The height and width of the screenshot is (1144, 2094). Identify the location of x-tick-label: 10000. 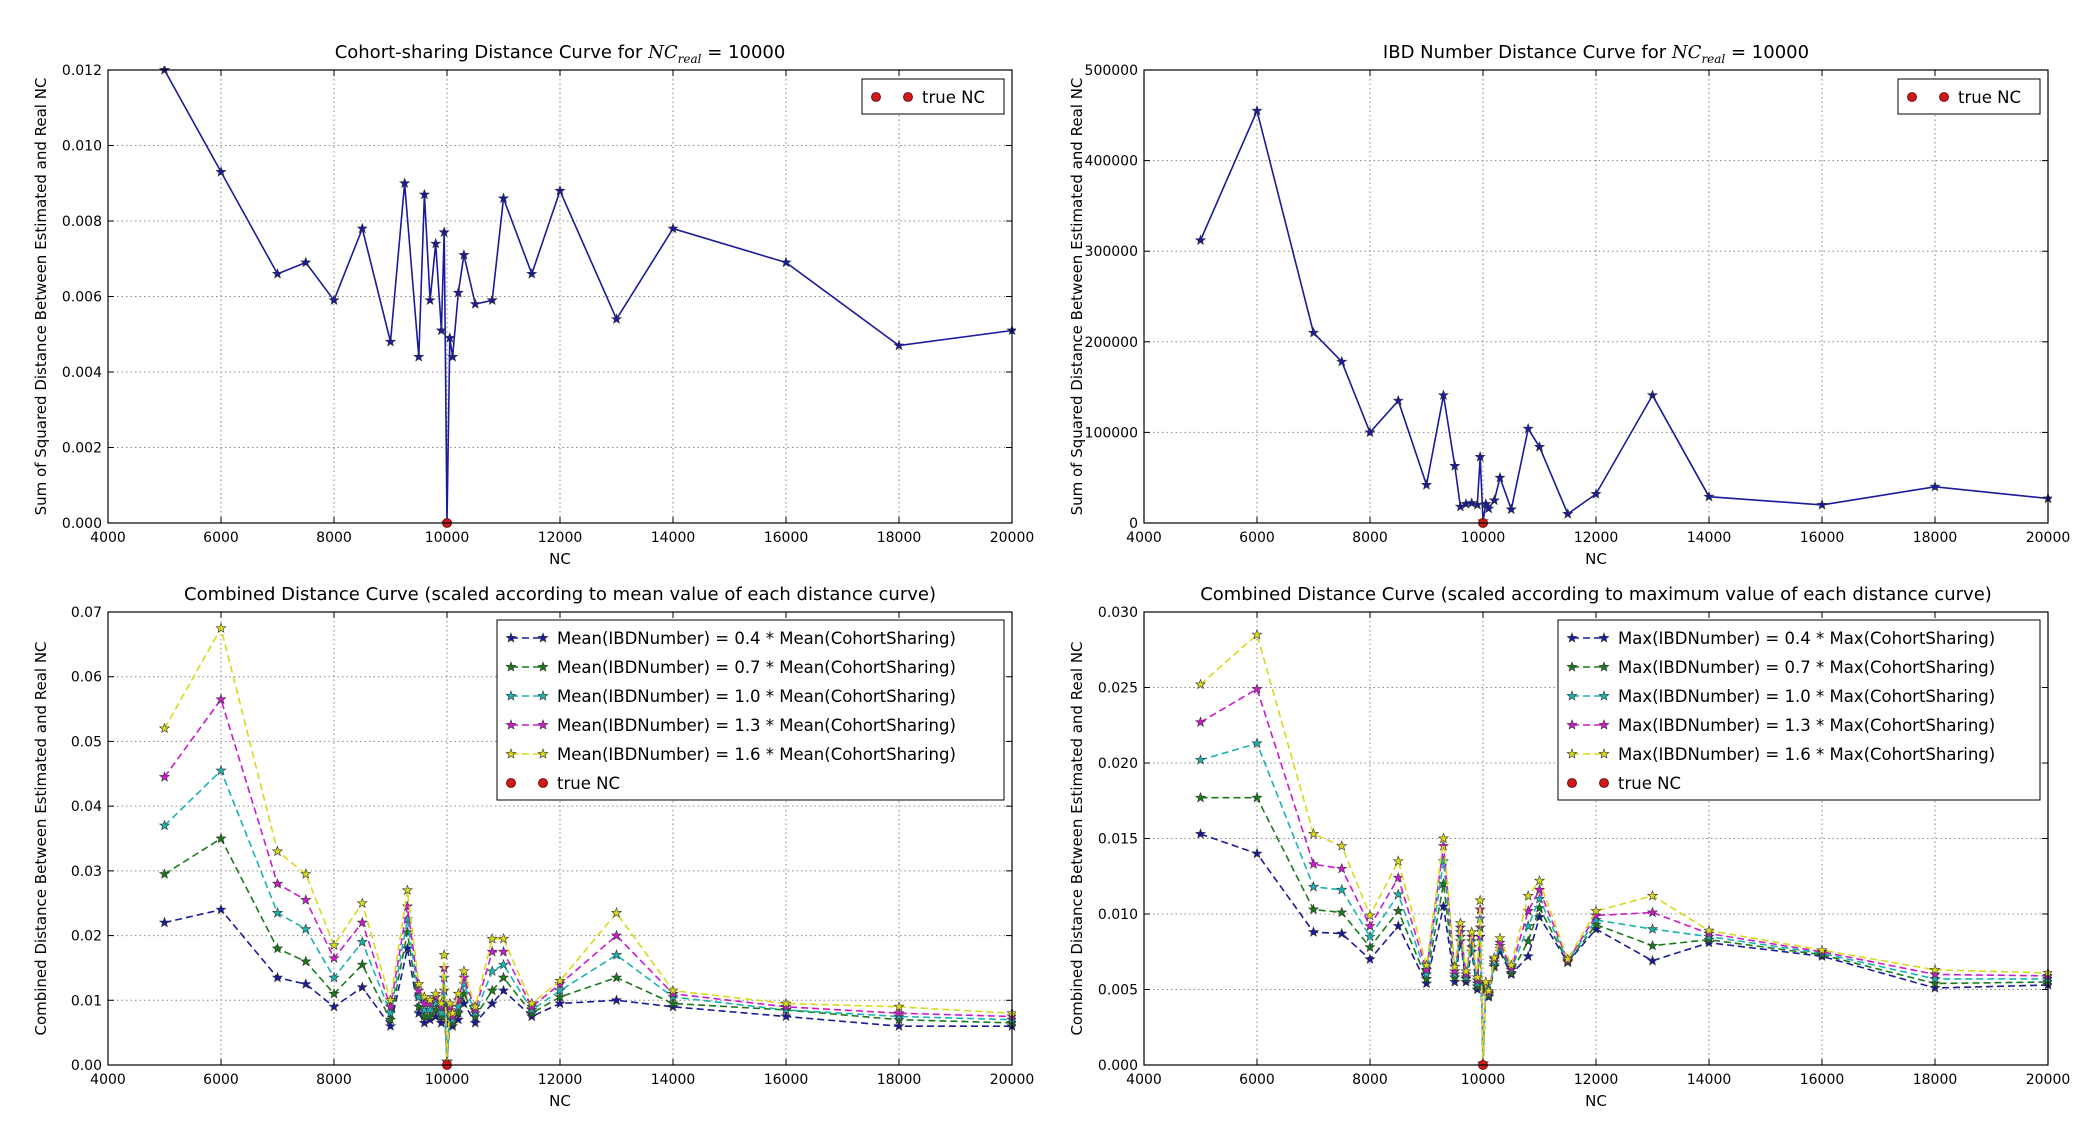
(447, 538).